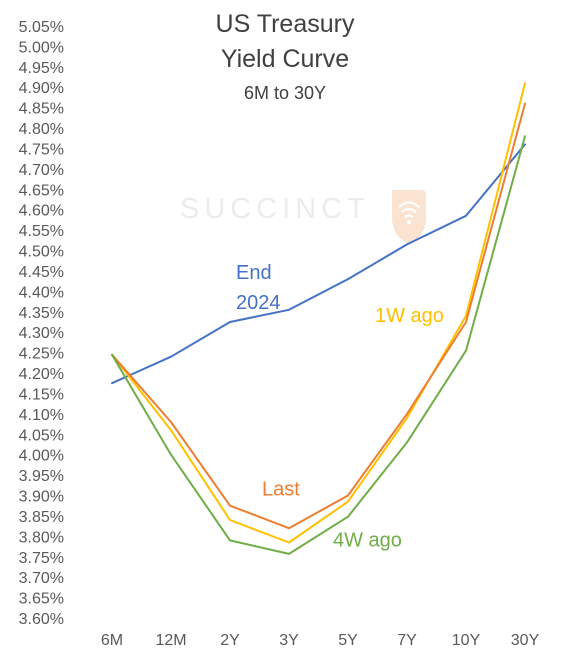 Image resolution: width=561 pixels, height=667 pixels. Describe the element at coordinates (41, 537) in the screenshot. I see `y-tick-label: 3.80%` at that location.